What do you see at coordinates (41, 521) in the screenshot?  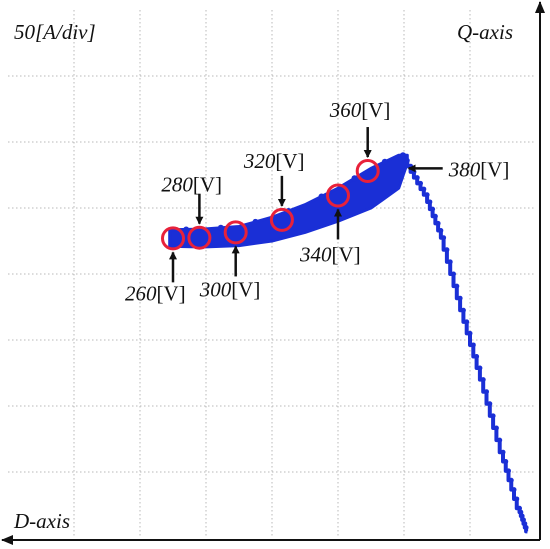 I see `x-axis-label: D-axis` at bounding box center [41, 521].